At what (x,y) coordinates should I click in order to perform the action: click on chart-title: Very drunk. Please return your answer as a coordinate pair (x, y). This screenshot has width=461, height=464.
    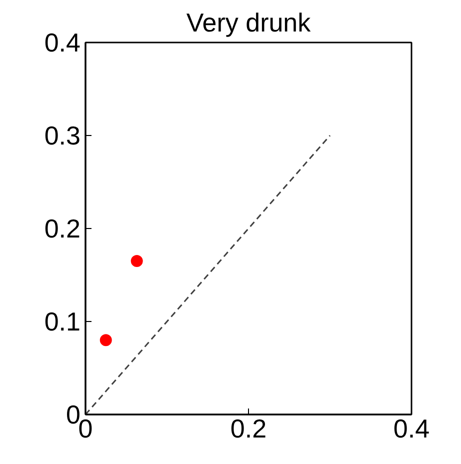
    Looking at the image, I should click on (249, 23).